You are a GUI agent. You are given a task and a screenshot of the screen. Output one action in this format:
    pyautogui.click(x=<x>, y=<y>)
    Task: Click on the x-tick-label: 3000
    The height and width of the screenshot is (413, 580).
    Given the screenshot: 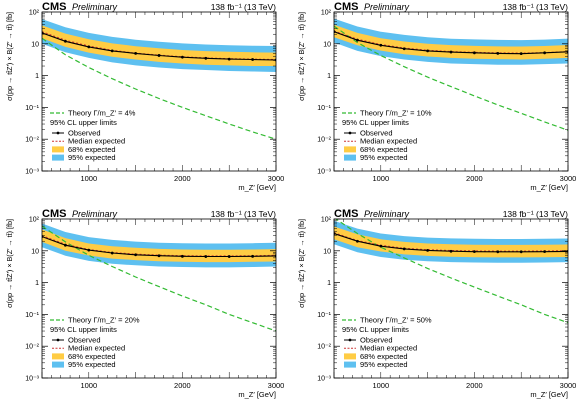 What is the action you would take?
    pyautogui.click(x=276, y=178)
    